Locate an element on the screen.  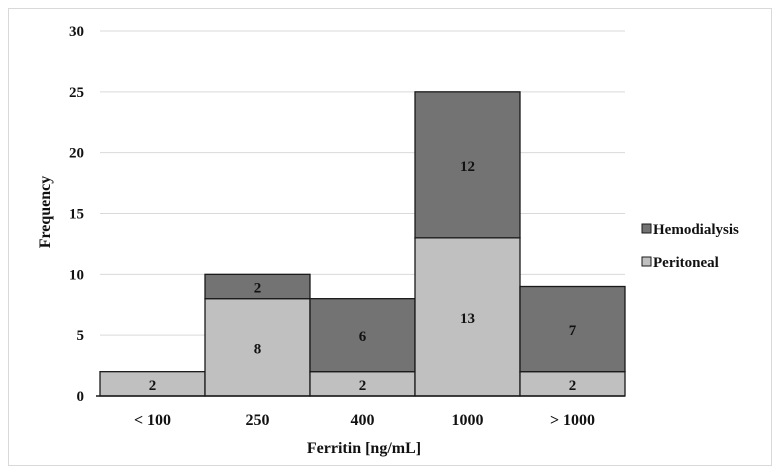
data-label-hemodialysis-2: 6 is located at coordinates (363, 337).